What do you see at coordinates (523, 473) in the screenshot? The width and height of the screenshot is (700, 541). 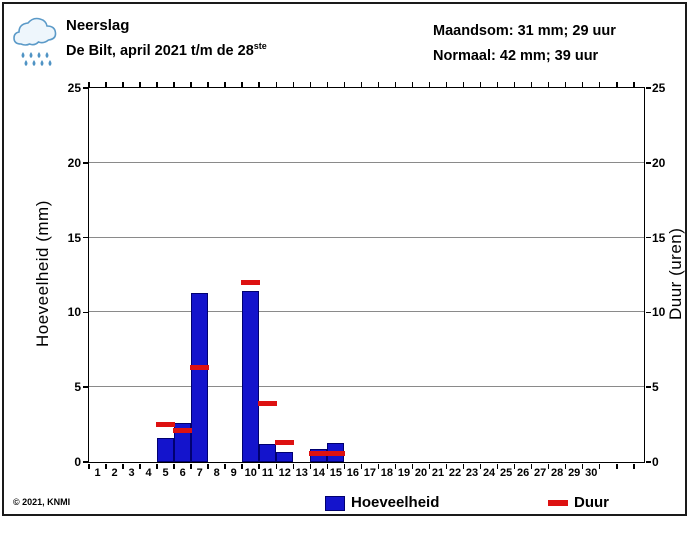 I see `x-tick-label: 26` at bounding box center [523, 473].